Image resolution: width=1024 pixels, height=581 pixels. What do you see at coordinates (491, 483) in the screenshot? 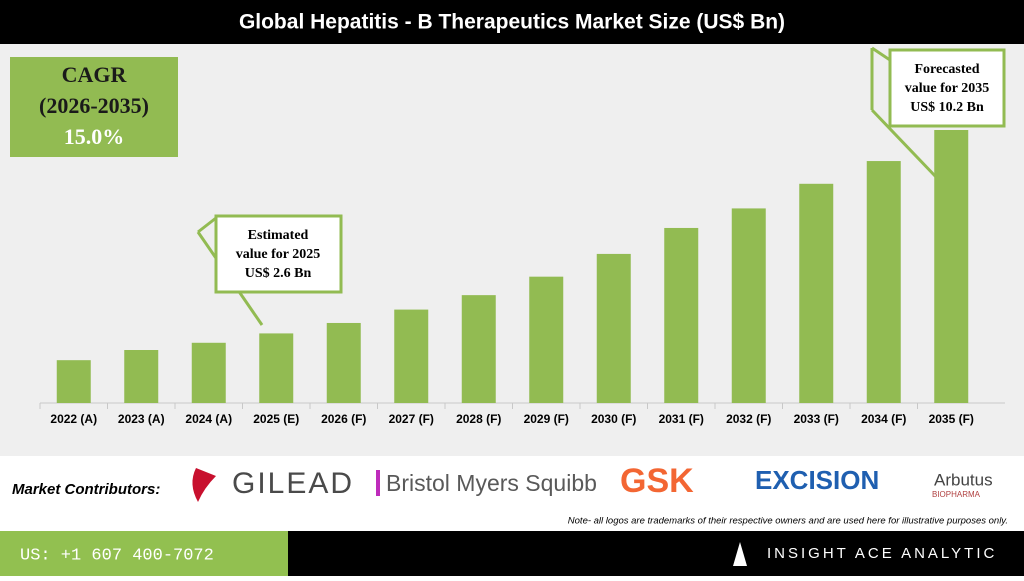
I see `logo: Bristol Myers Squibb` at bounding box center [491, 483].